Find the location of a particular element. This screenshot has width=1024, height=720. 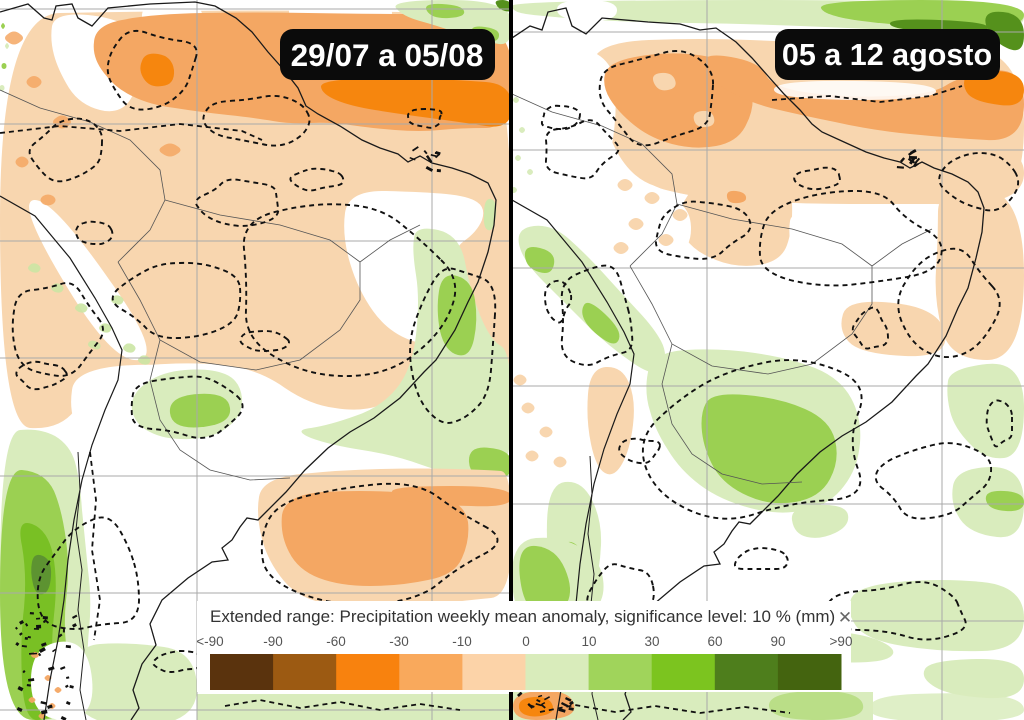

svg-text: <-90 is located at coordinates (209, 641).